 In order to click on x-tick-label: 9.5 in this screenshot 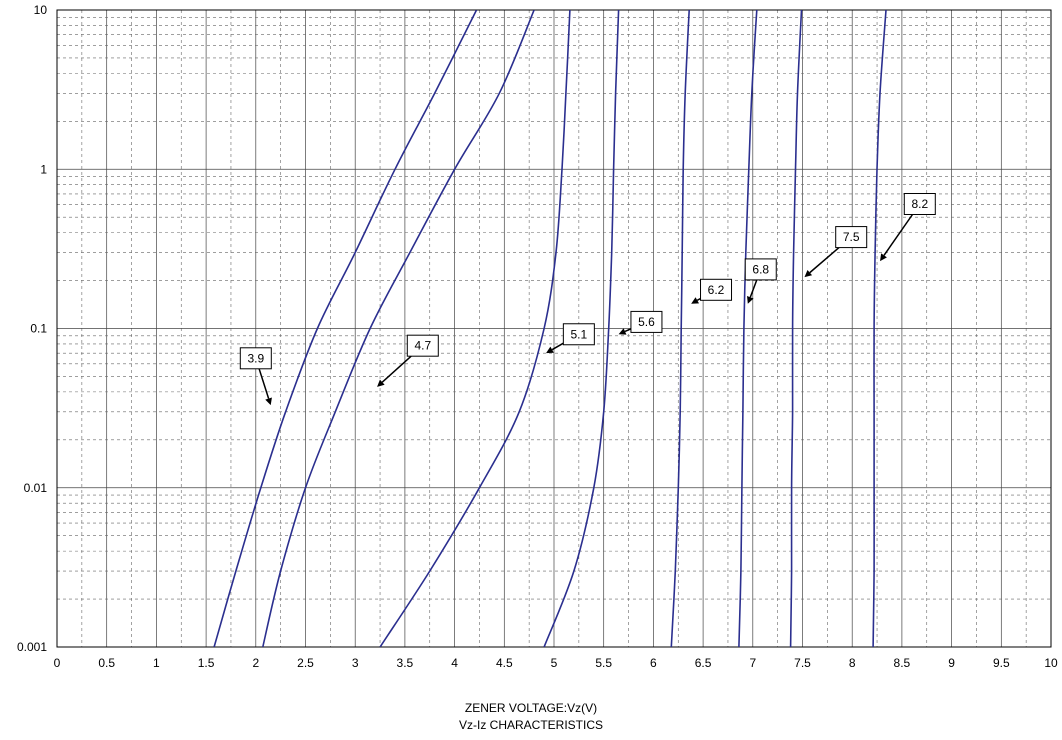, I will do `click(1001, 663)`.